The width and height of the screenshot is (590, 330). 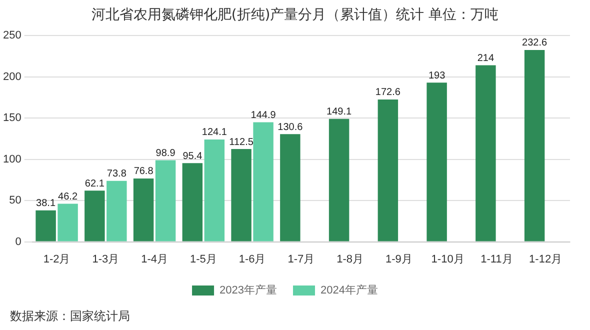 What do you see at coordinates (339, 112) in the screenshot?
I see `data-label: 149.1` at bounding box center [339, 112].